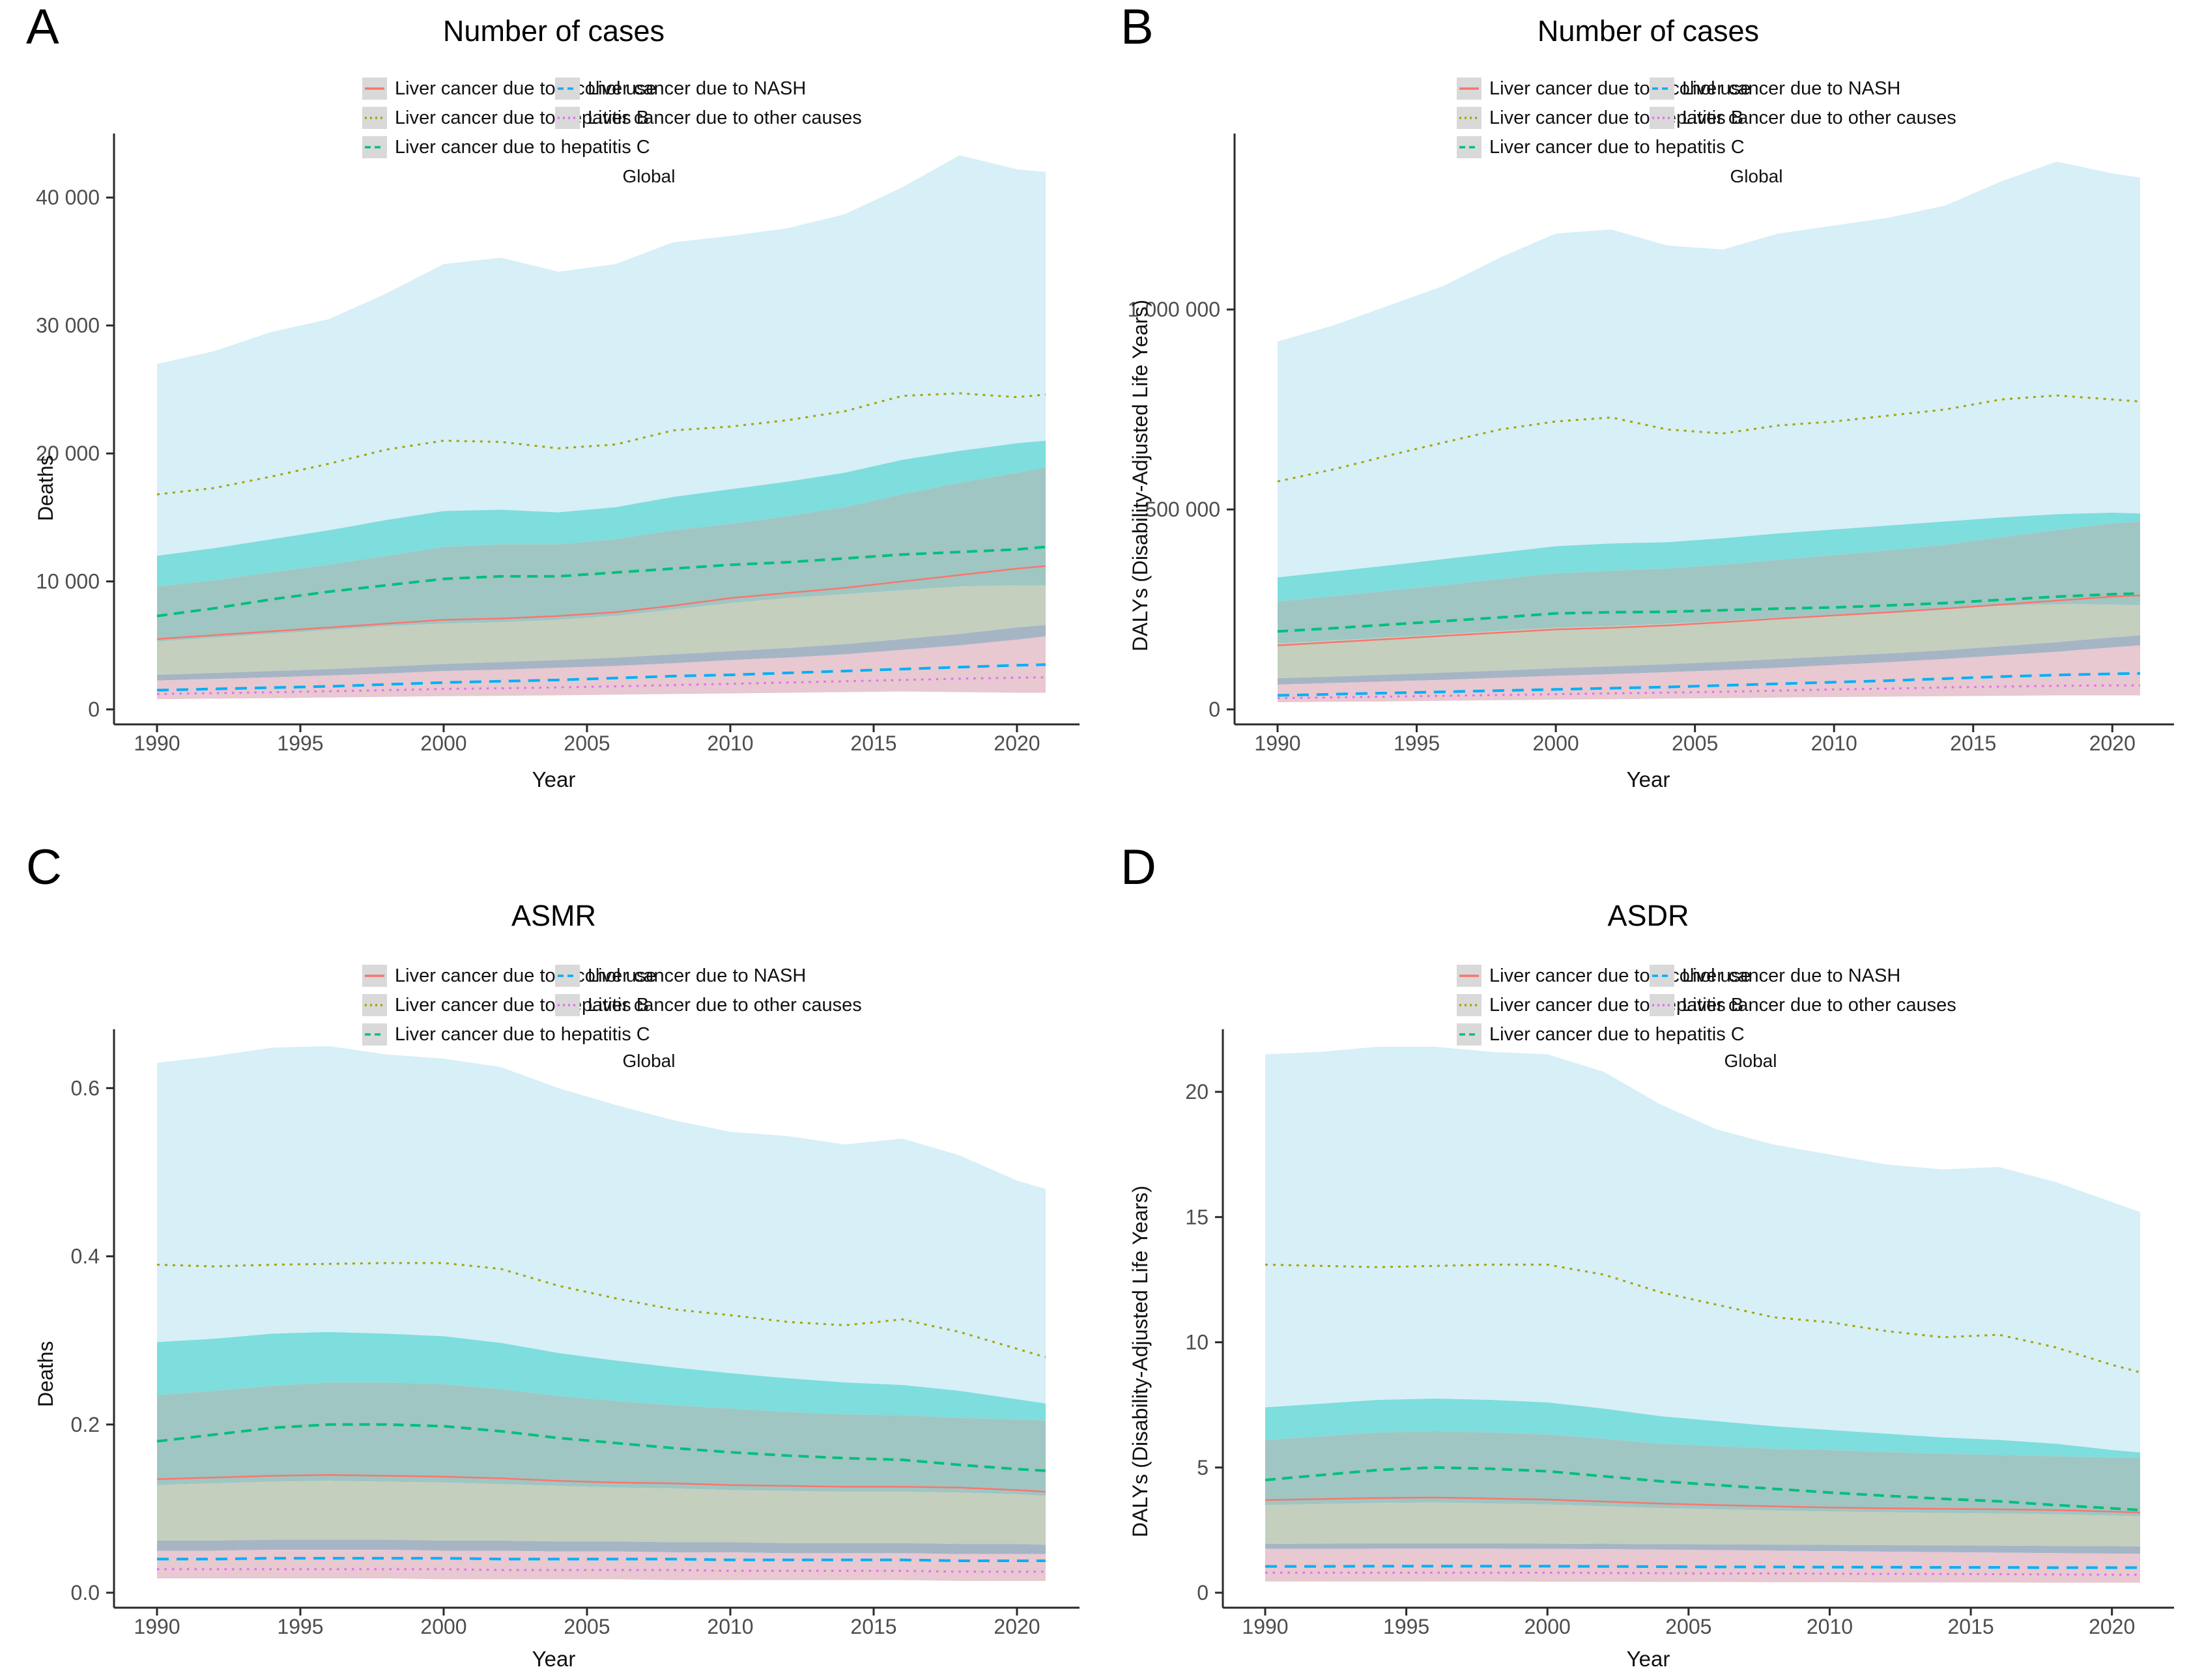 This screenshot has width=2189, height=1680. I want to click on y-axis-label-c: Deaths, so click(45, 1374).